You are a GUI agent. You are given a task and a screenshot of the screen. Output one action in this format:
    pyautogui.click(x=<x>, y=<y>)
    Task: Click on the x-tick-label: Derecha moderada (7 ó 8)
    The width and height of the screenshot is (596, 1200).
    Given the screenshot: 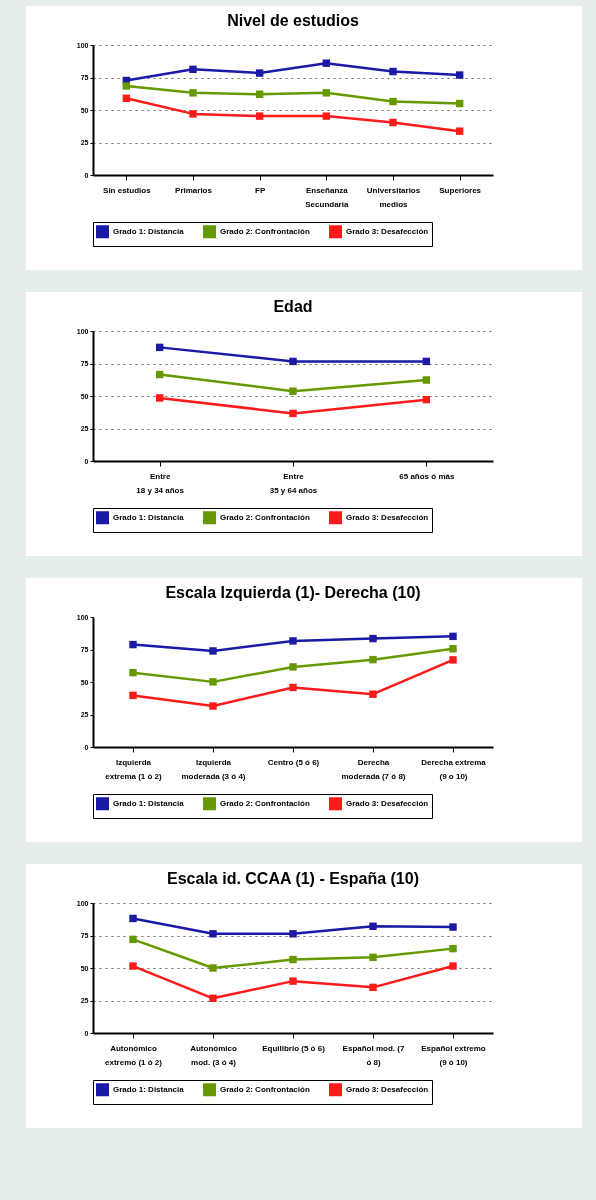 What is the action you would take?
    pyautogui.click(x=373, y=769)
    